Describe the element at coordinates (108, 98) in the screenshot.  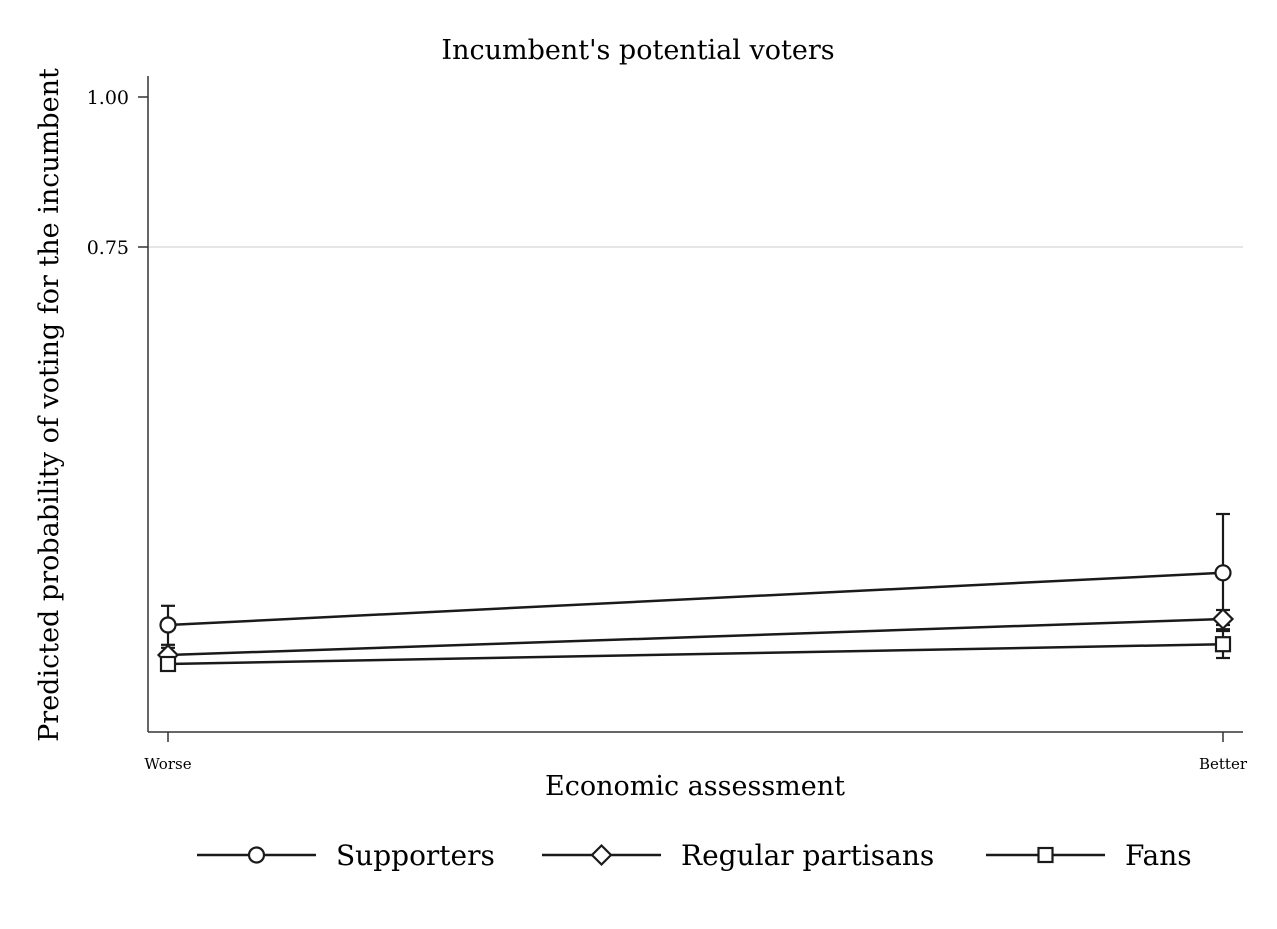
I see `y-tick-label: 1.00` at that location.